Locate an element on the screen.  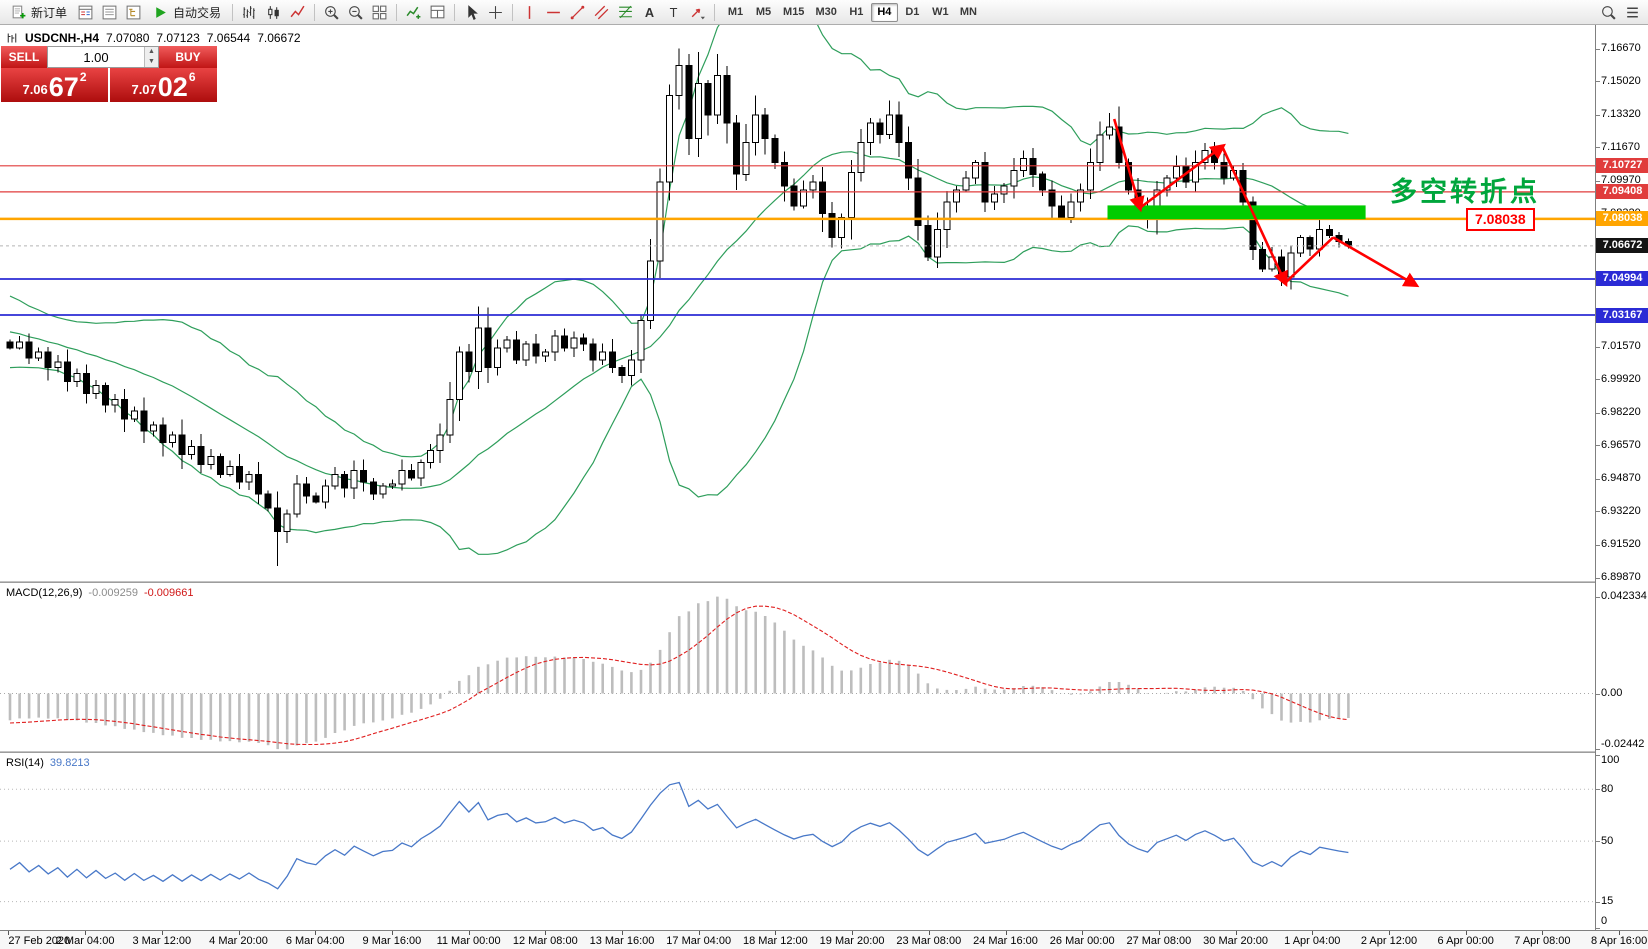
search-icon is located at coordinates (1609, 12).